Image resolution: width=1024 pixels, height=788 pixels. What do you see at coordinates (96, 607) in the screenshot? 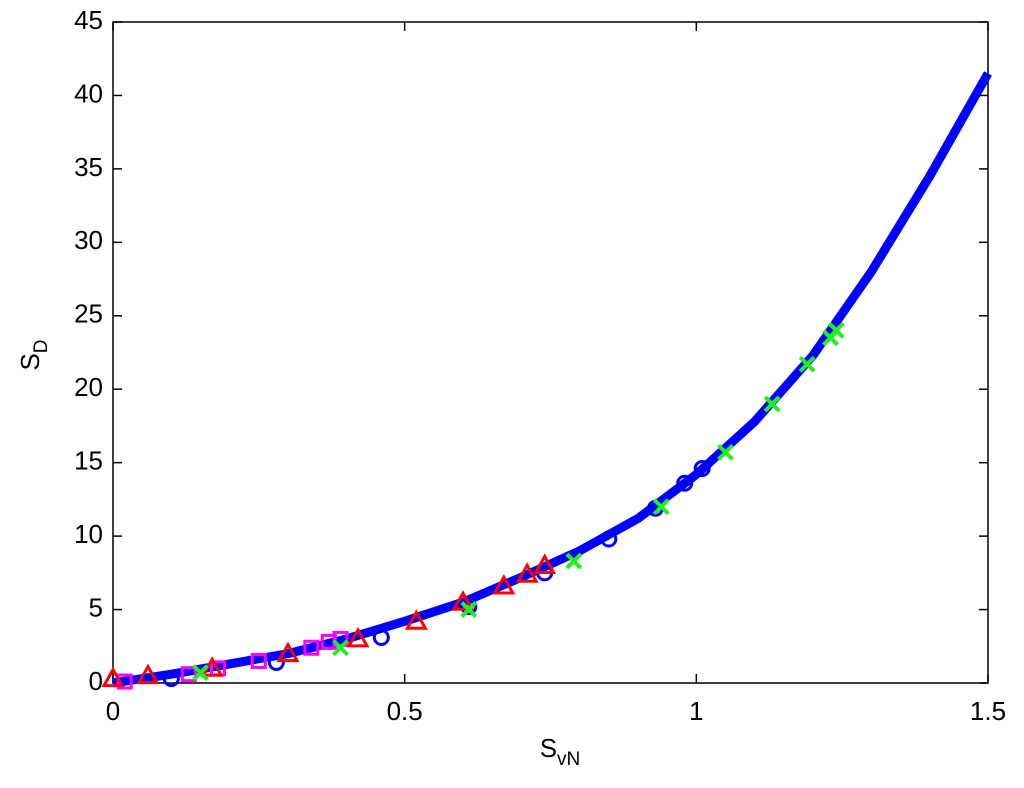
I see `y-tick-label: 5` at bounding box center [96, 607].